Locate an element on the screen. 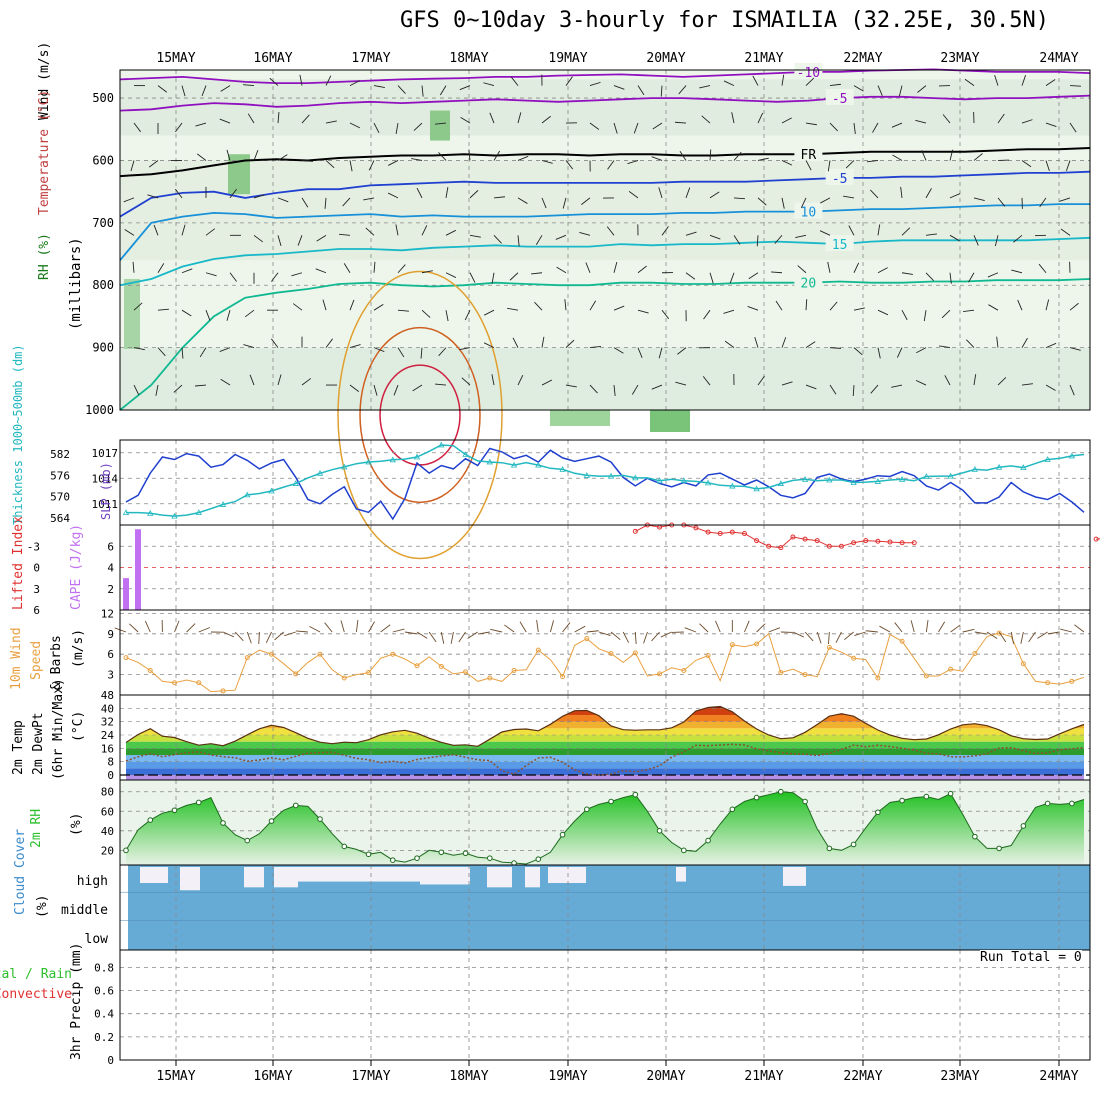 The image size is (1100, 1104). date-label-bottom: 20MAY is located at coordinates (665, 1076).